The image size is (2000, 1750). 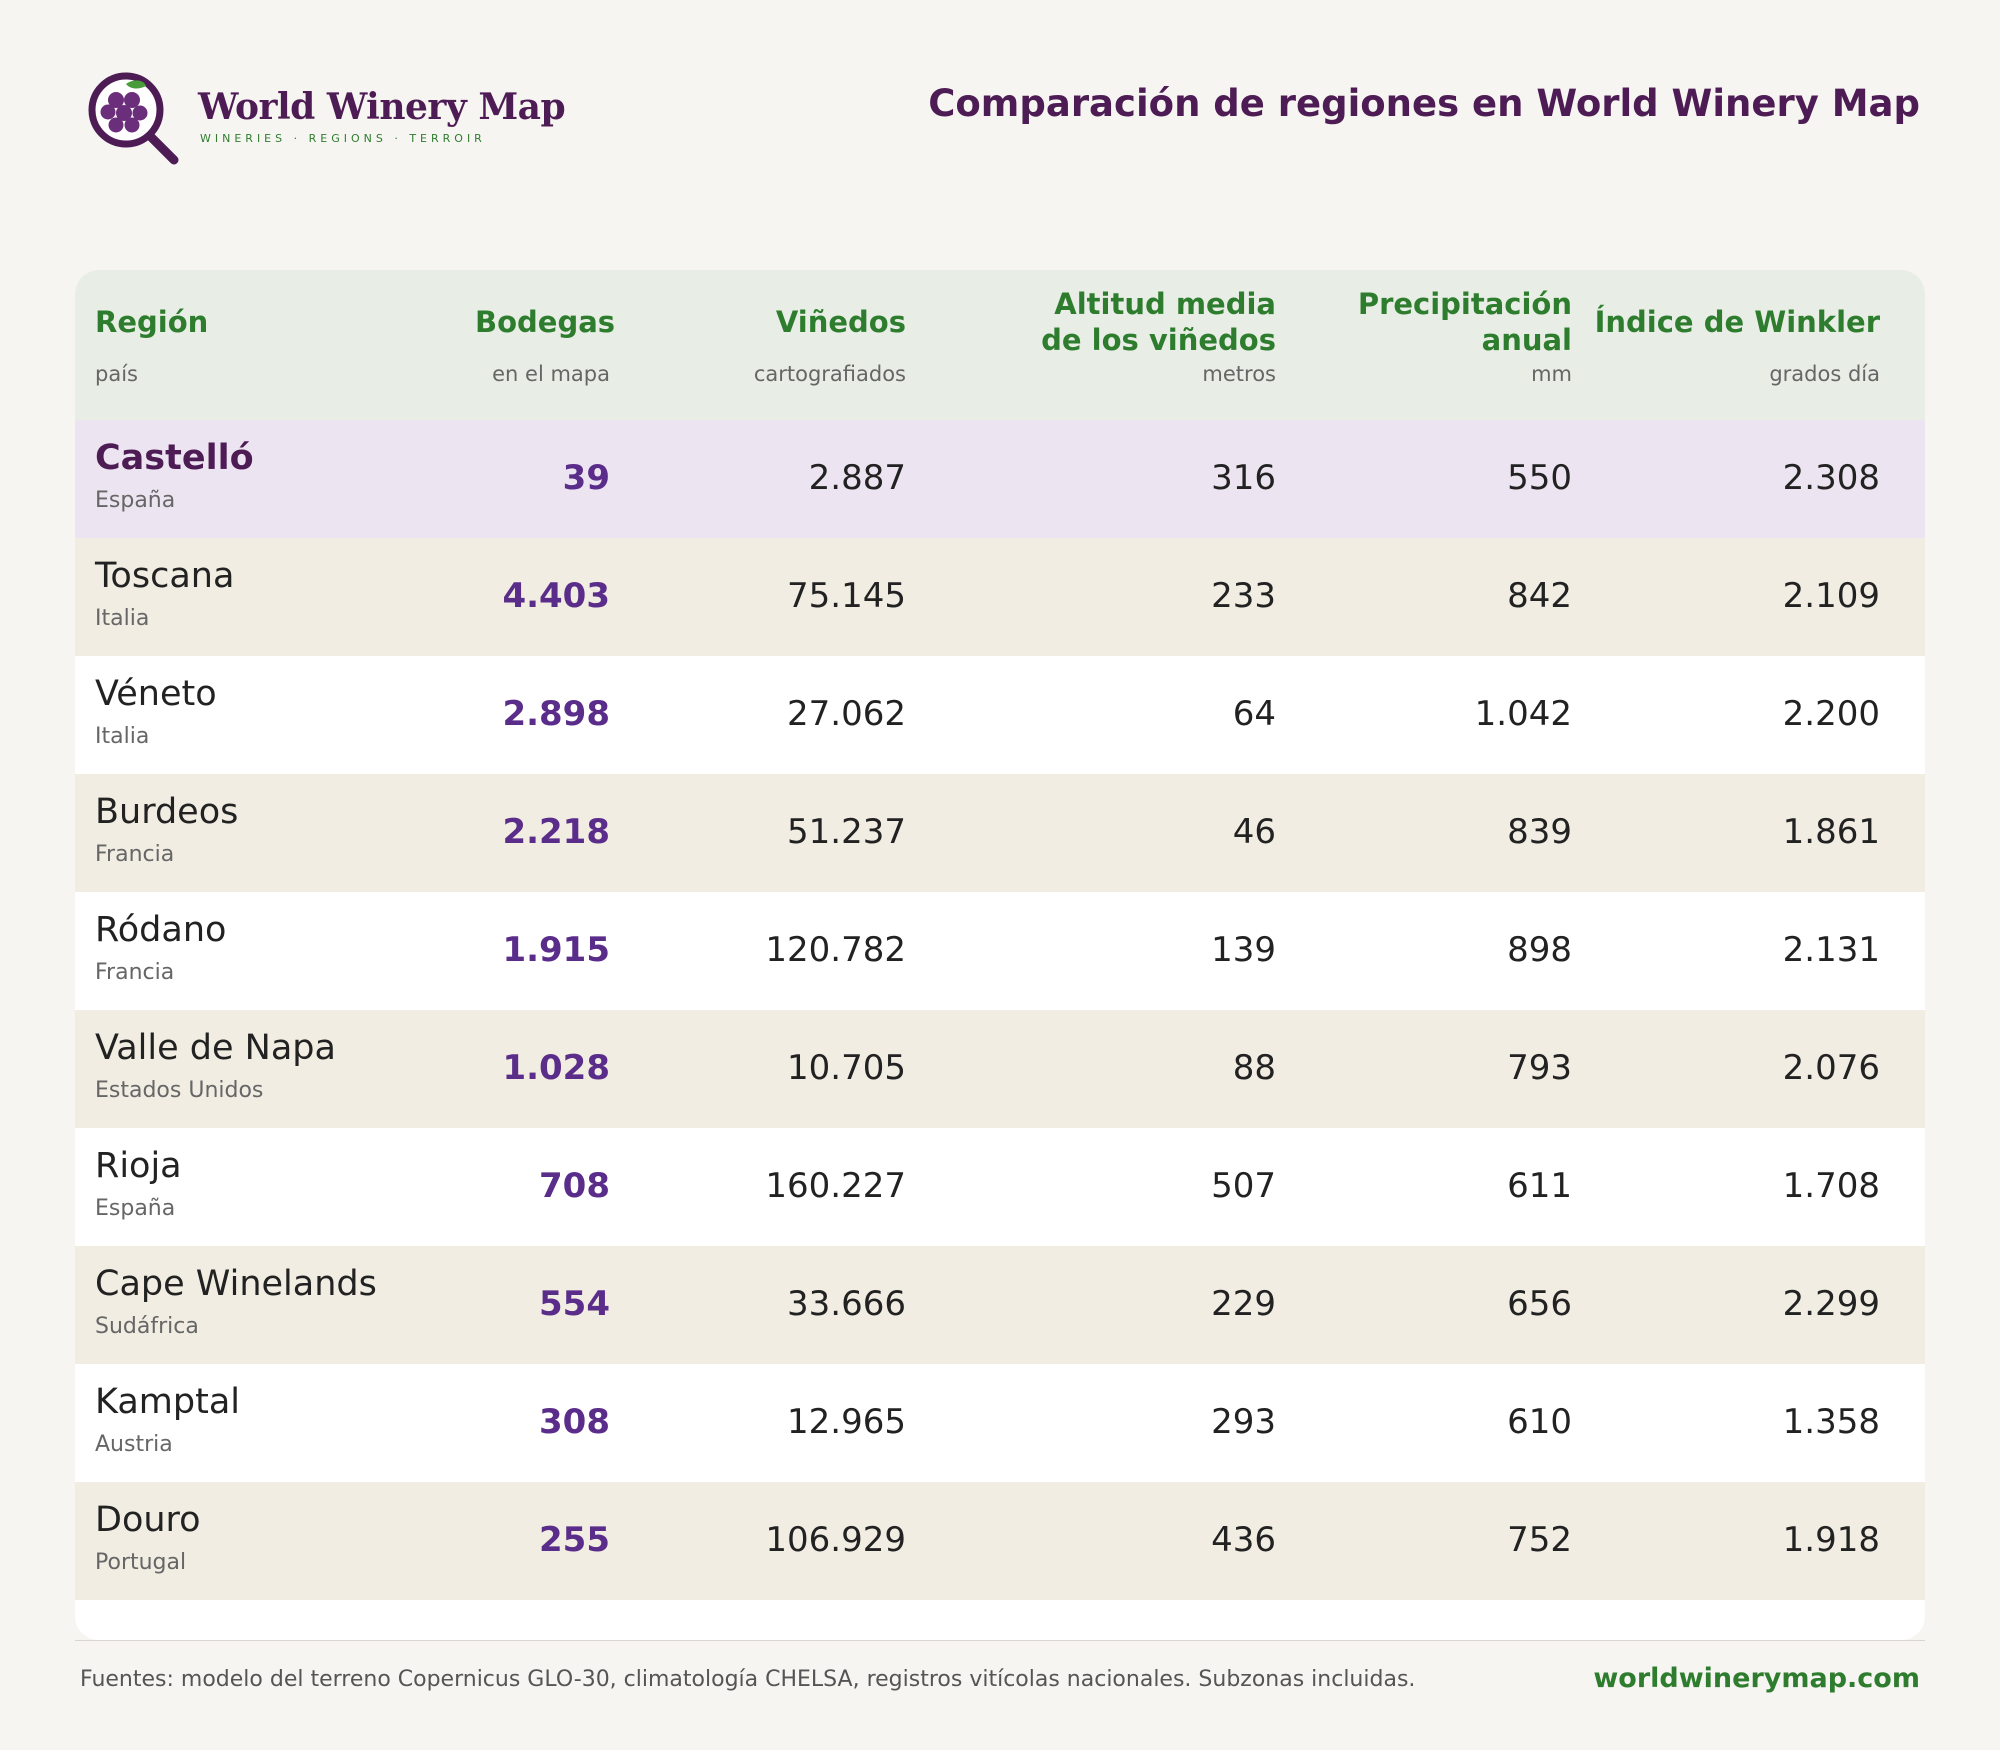 I want to click on region-name: Véneto, so click(x=156, y=694).